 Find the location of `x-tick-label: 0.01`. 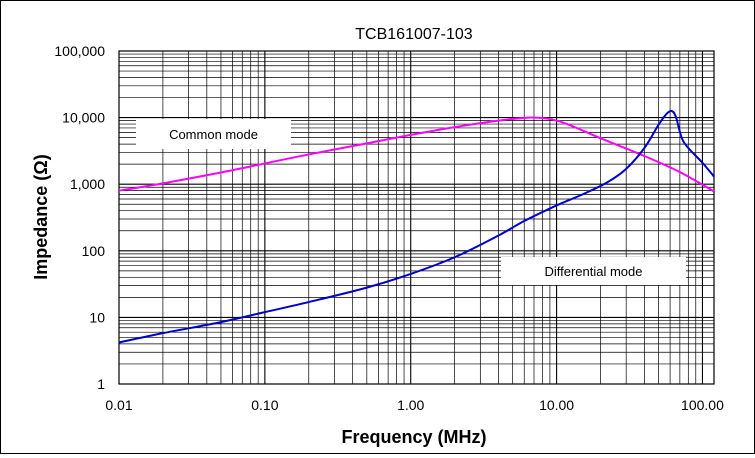

x-tick-label: 0.01 is located at coordinates (118, 405).